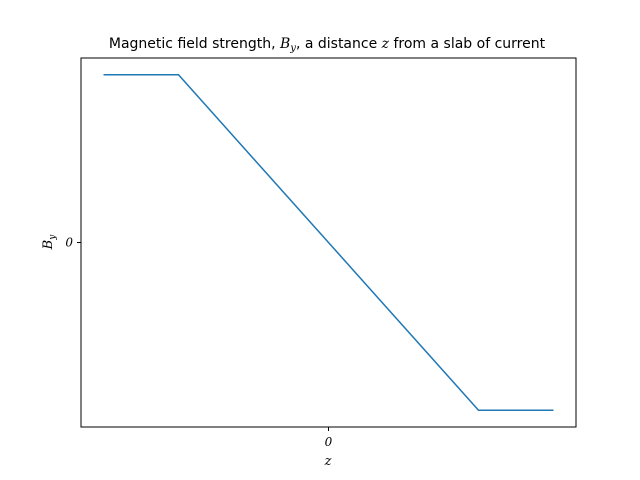 This screenshot has height=480, width=640. I want to click on y-axis-label-subscript: y, so click(53, 237).